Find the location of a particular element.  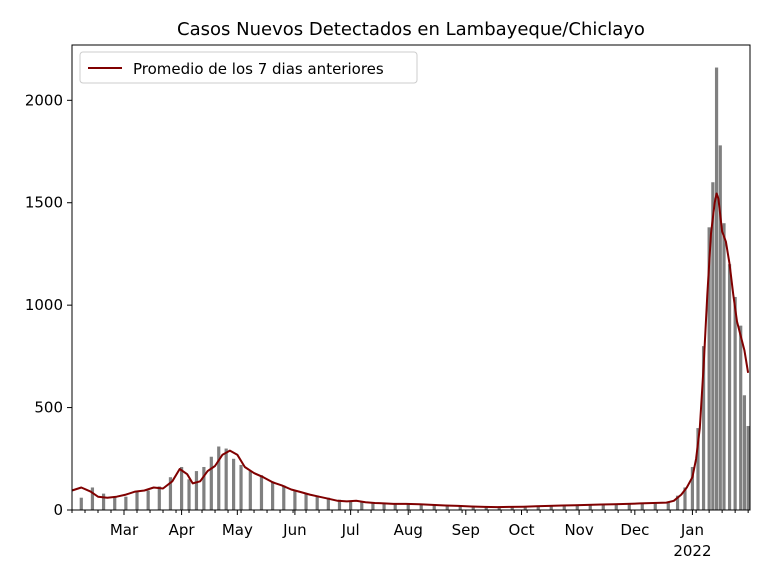

x-tick-label: Mar is located at coordinates (124, 530).